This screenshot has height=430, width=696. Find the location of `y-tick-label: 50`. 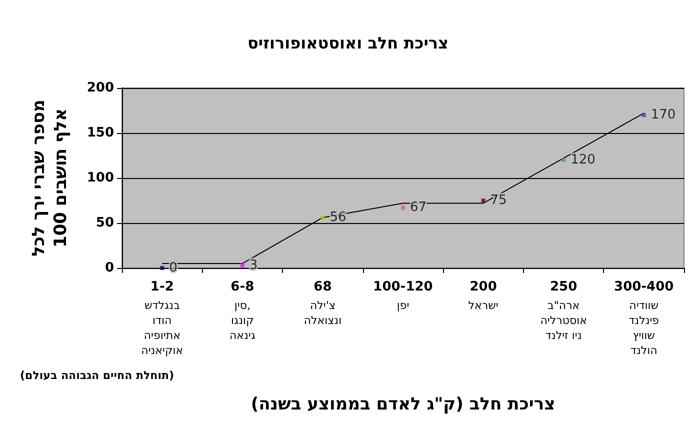

y-tick-label: 50 is located at coordinates (105, 223).